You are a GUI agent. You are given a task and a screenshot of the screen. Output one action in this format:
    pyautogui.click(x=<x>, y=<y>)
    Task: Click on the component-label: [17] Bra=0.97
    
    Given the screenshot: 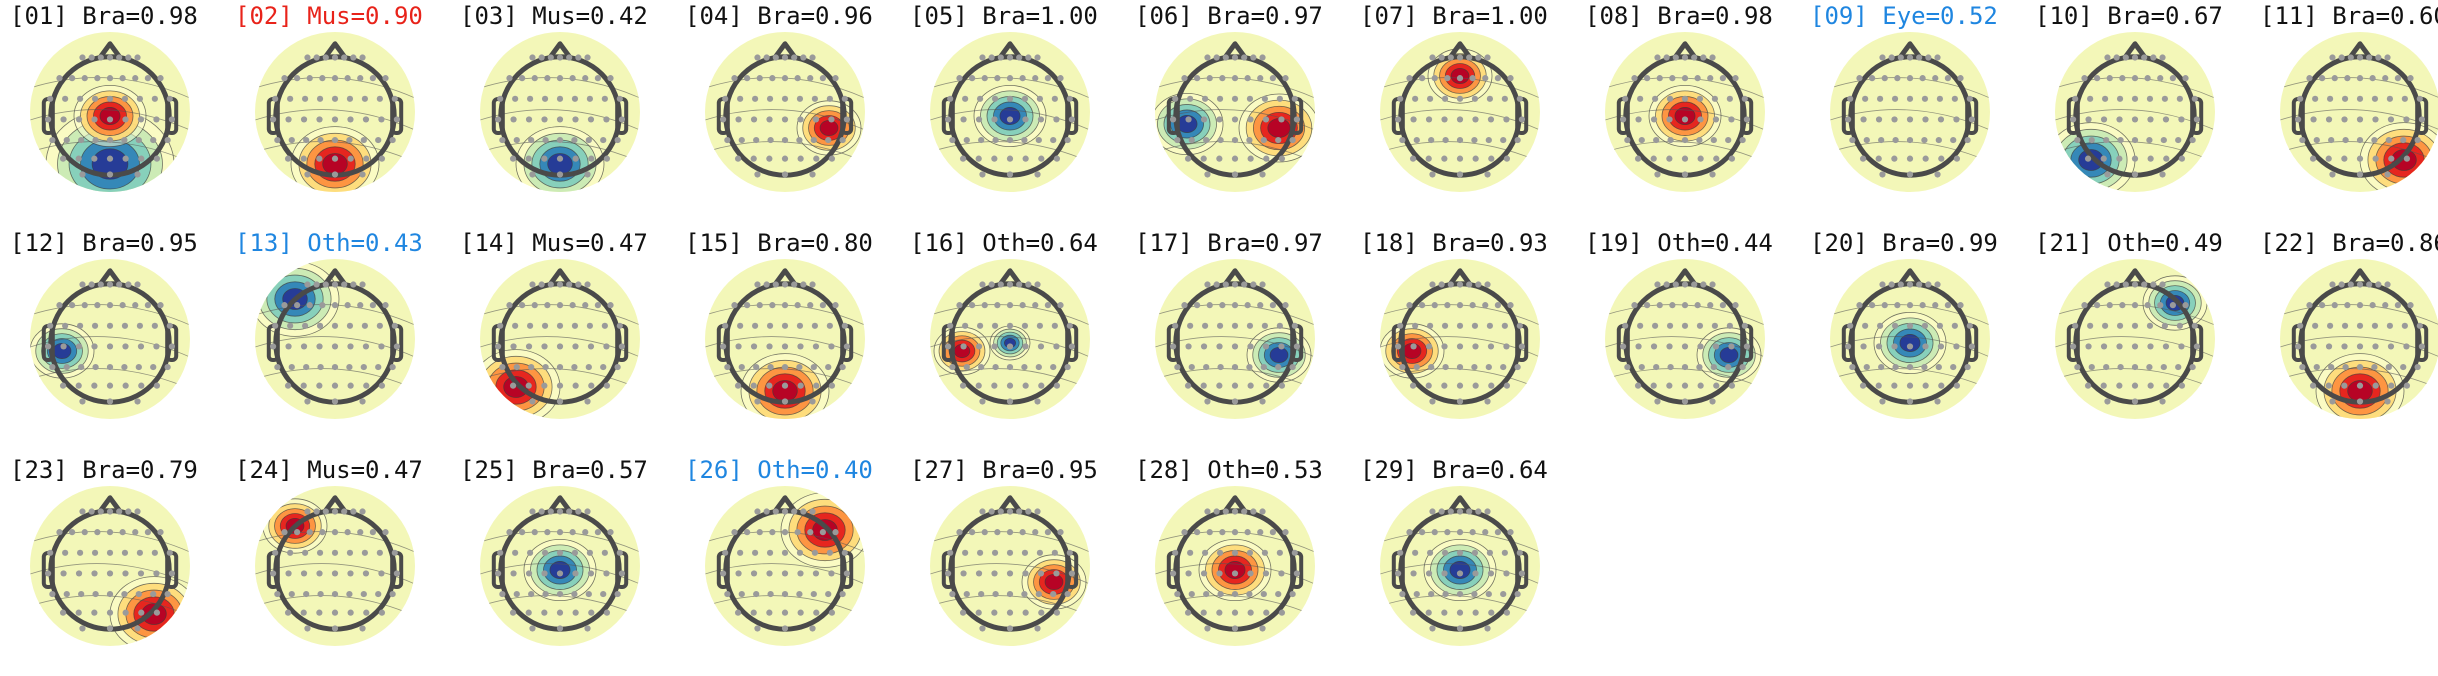 What is the action you would take?
    pyautogui.click(x=1229, y=243)
    